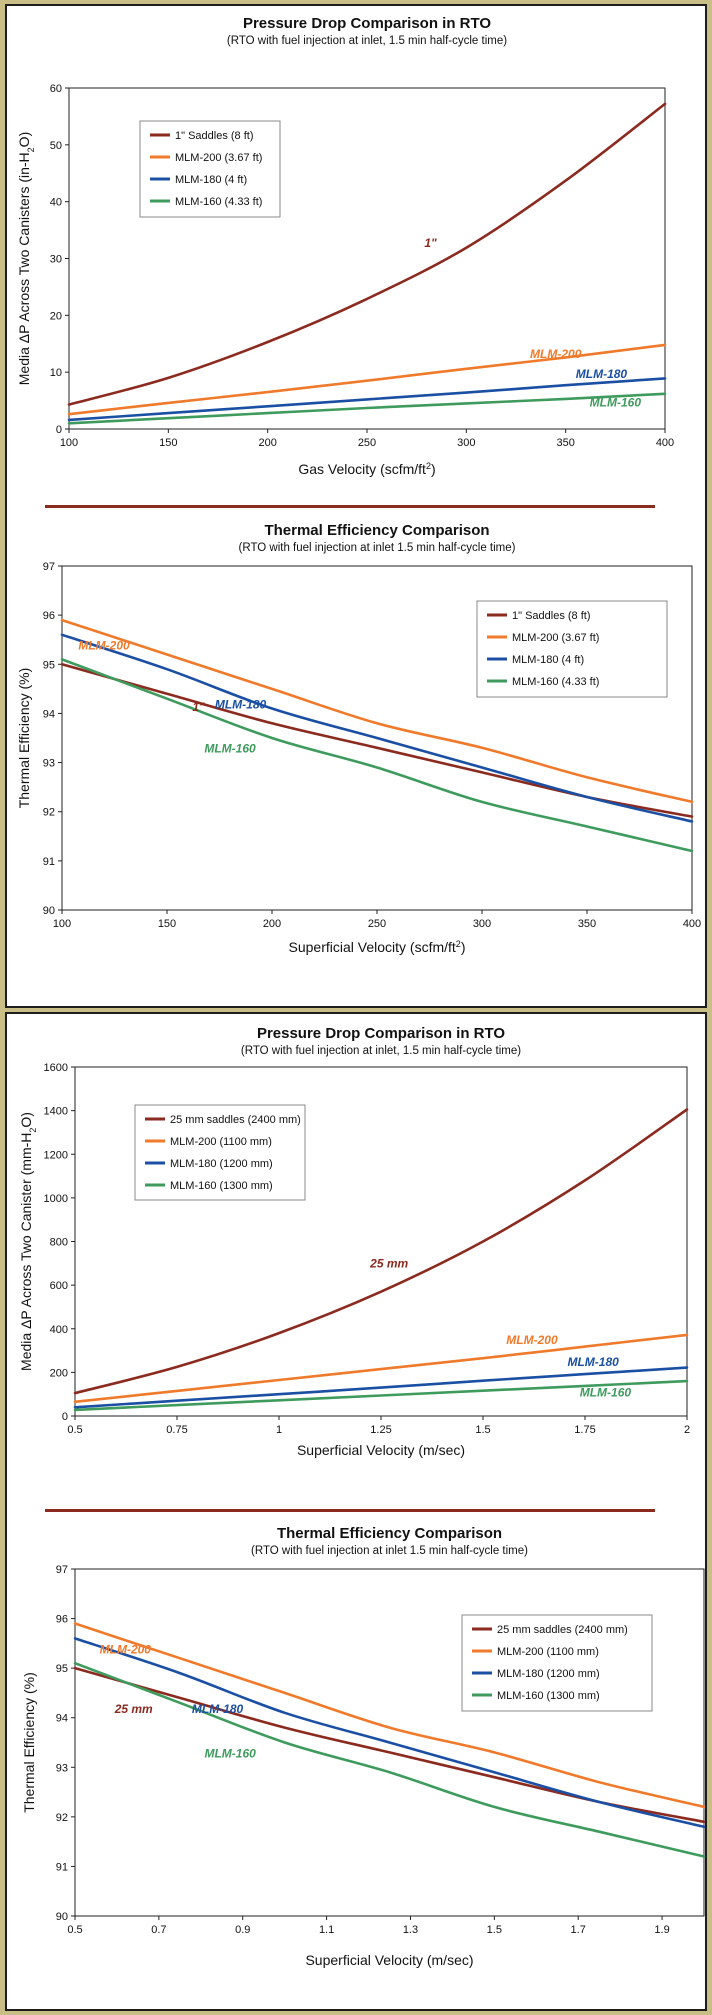 This screenshot has width=712, height=2015. What do you see at coordinates (74, 1430) in the screenshot?
I see `x-tick-label: 0.5` at bounding box center [74, 1430].